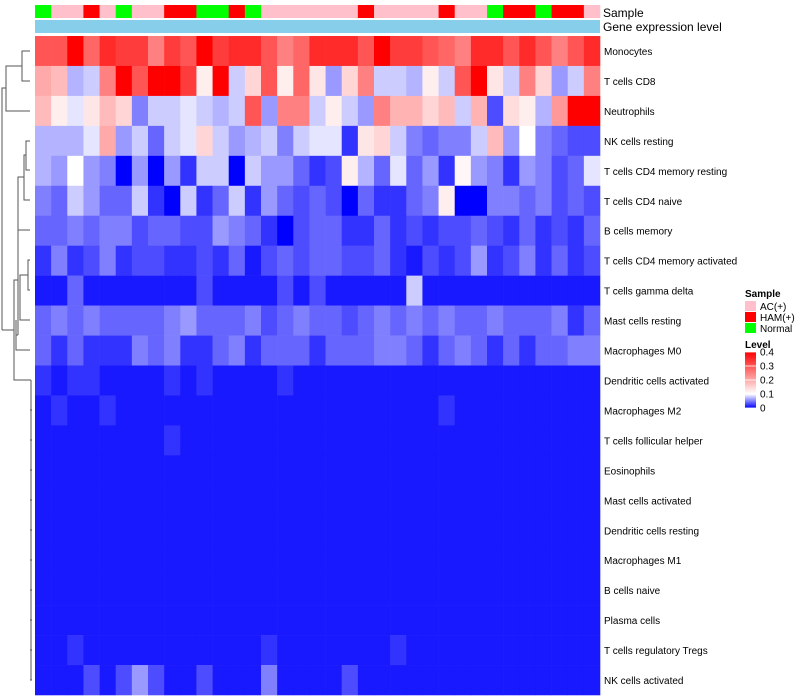 This screenshot has height=700, width=800. What do you see at coordinates (767, 367) in the screenshot?
I see `level-legend-tick-label: 0.3` at bounding box center [767, 367].